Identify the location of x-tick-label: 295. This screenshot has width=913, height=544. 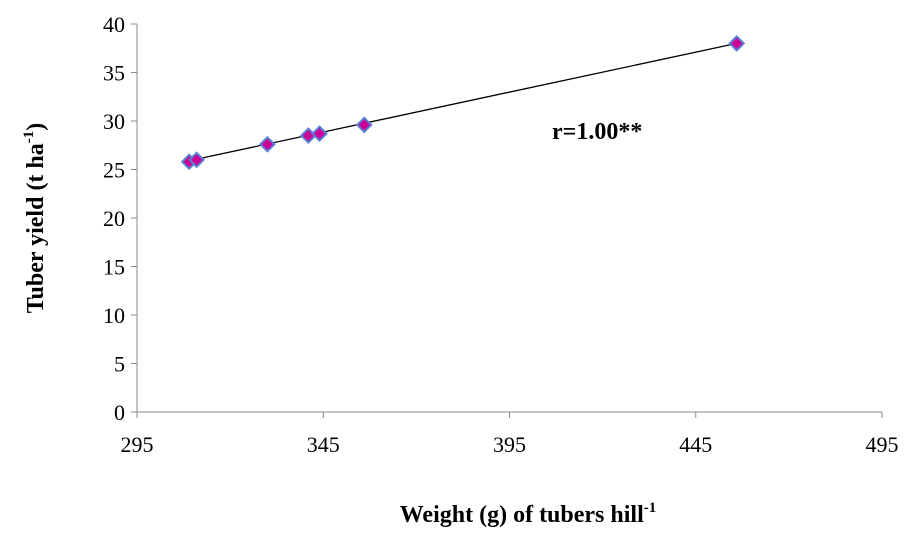
(137, 444).